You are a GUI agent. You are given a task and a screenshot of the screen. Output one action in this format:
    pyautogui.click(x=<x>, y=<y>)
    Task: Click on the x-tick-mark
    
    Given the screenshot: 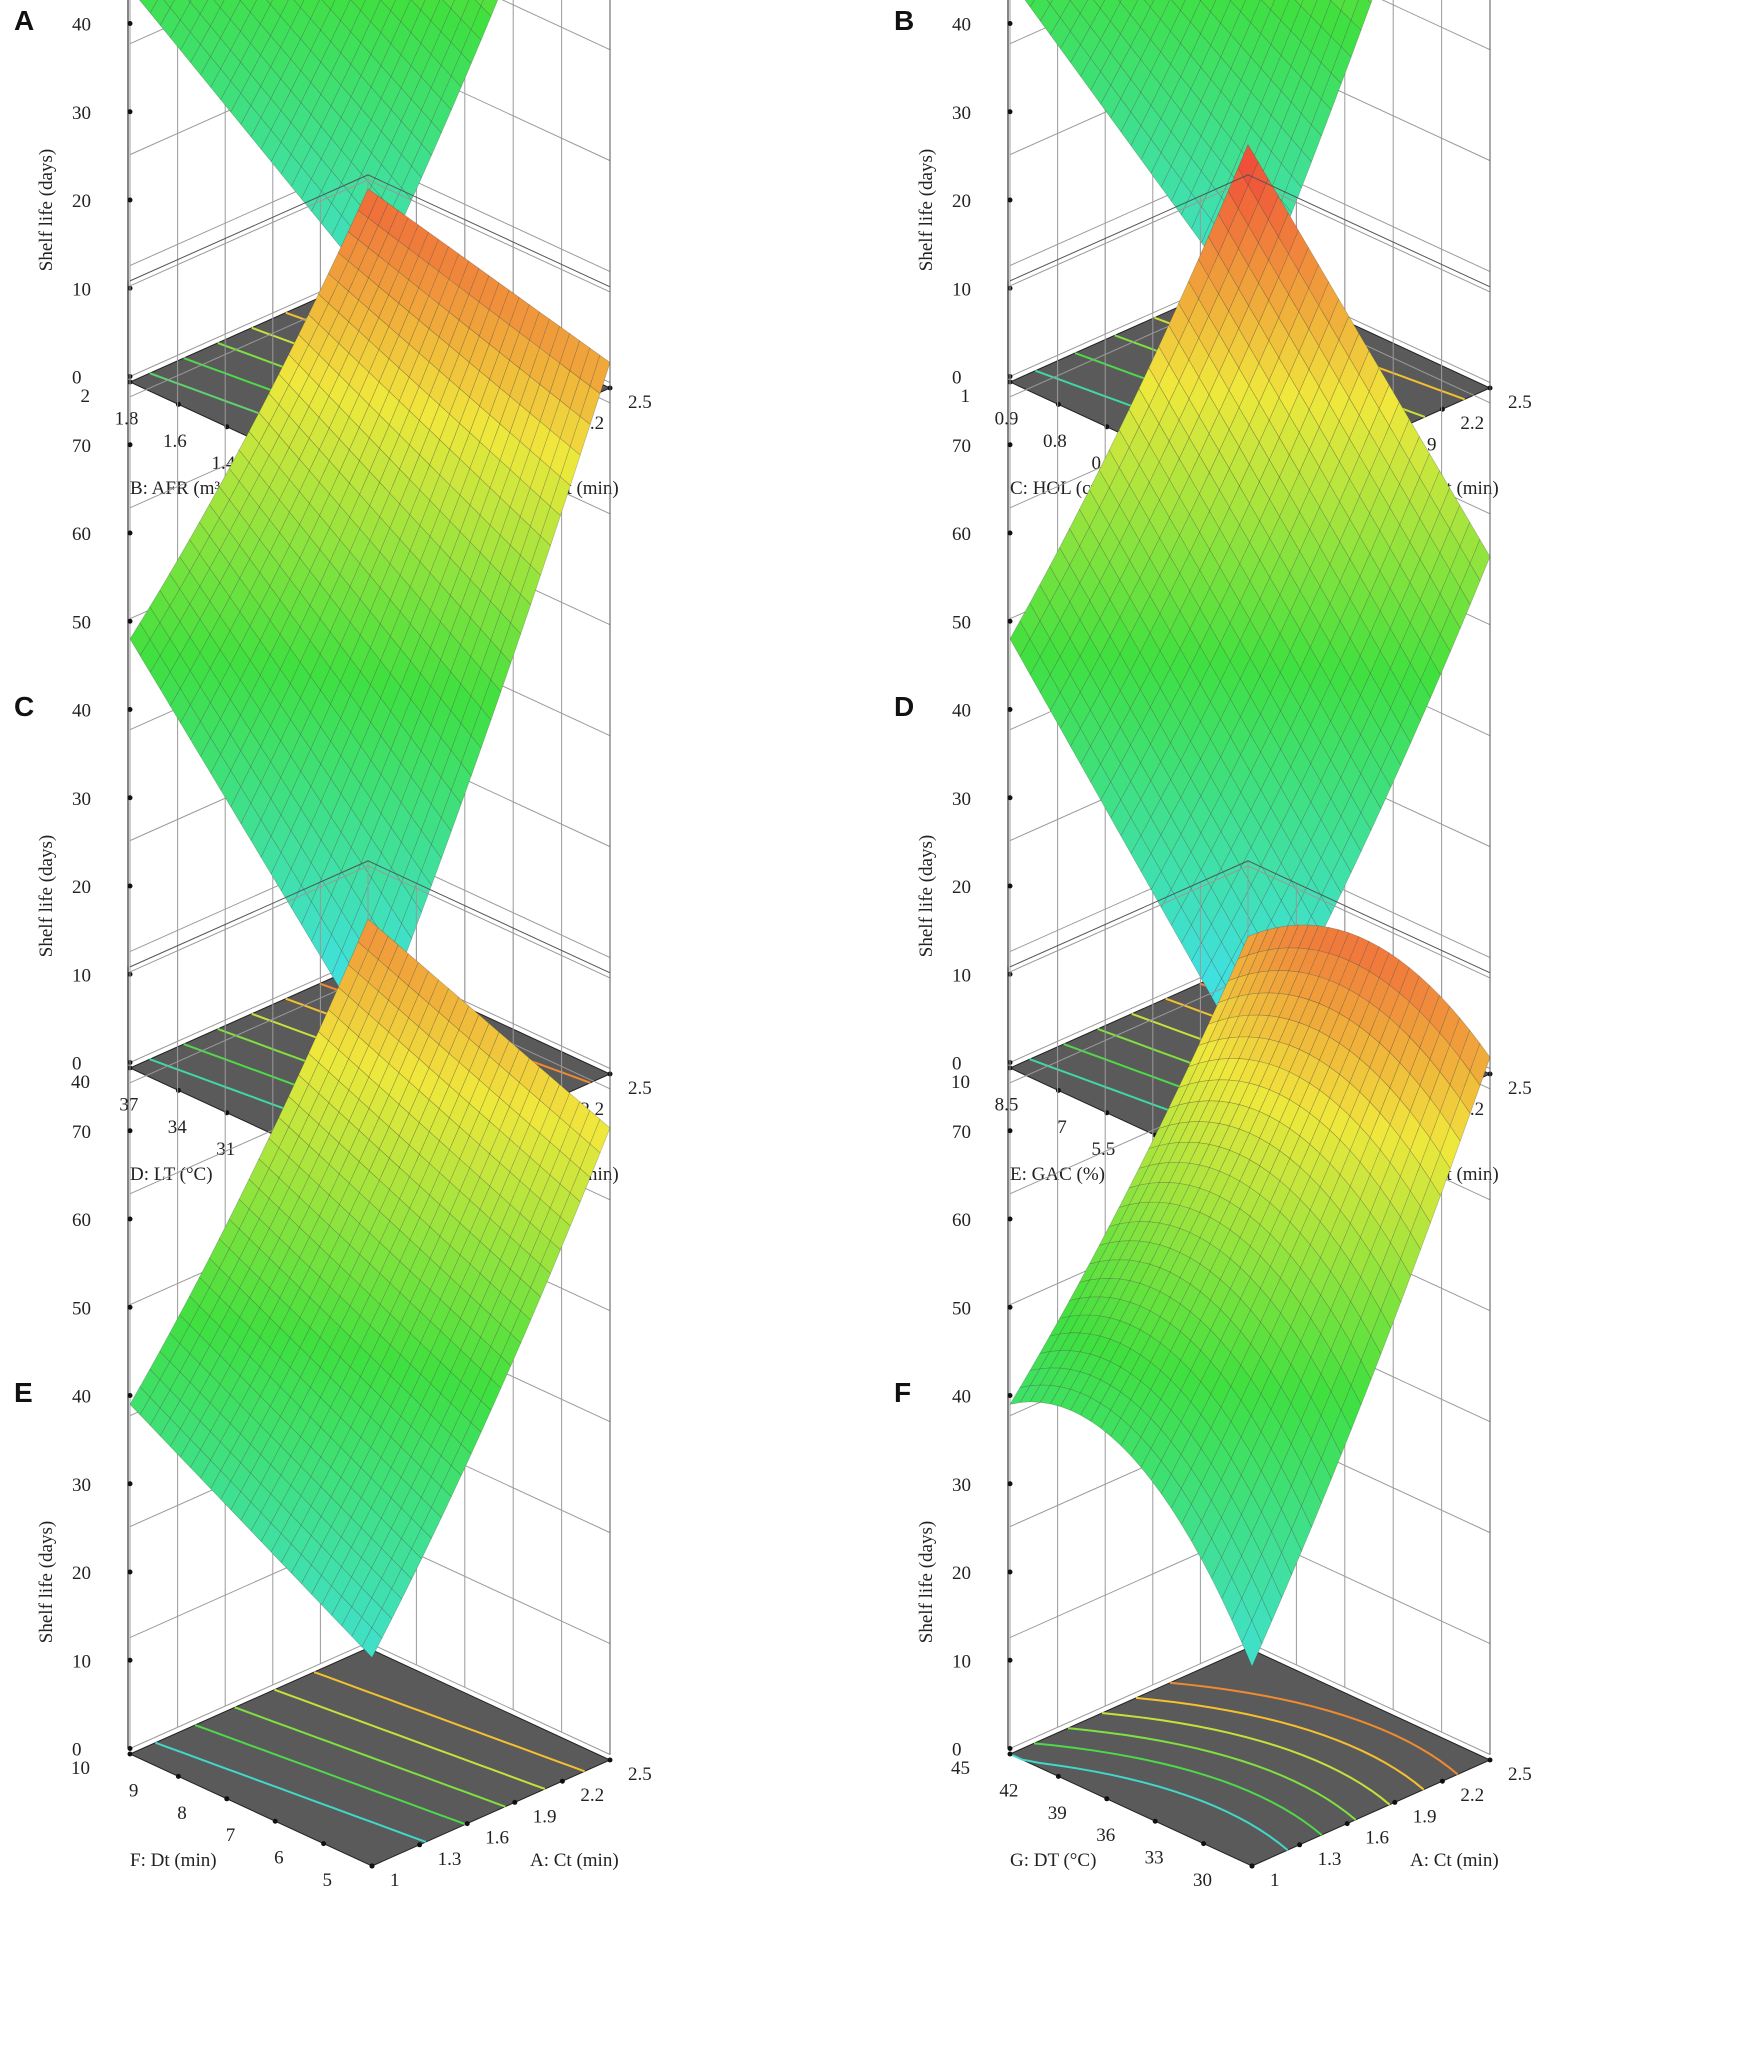 What is the action you would take?
    pyautogui.click(x=1442, y=1781)
    